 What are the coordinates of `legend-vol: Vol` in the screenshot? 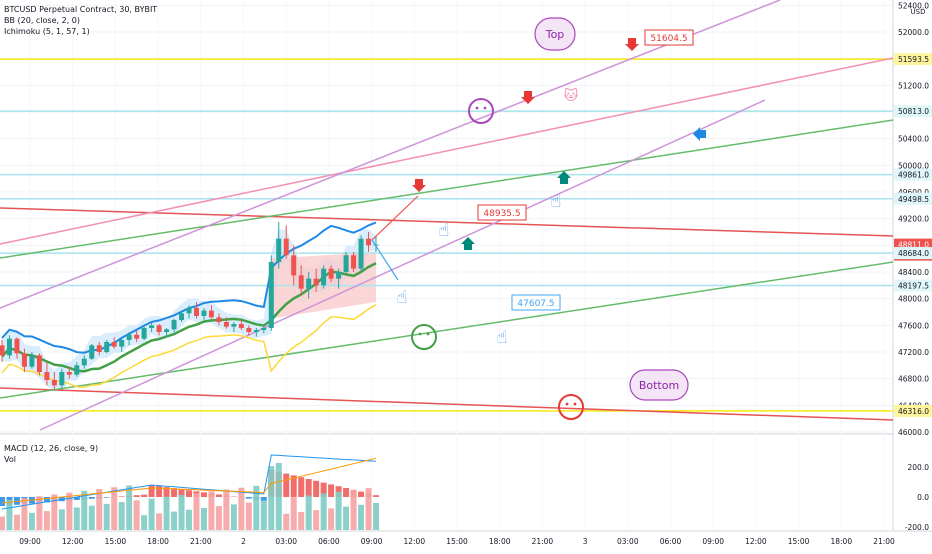 It's located at (51, 459).